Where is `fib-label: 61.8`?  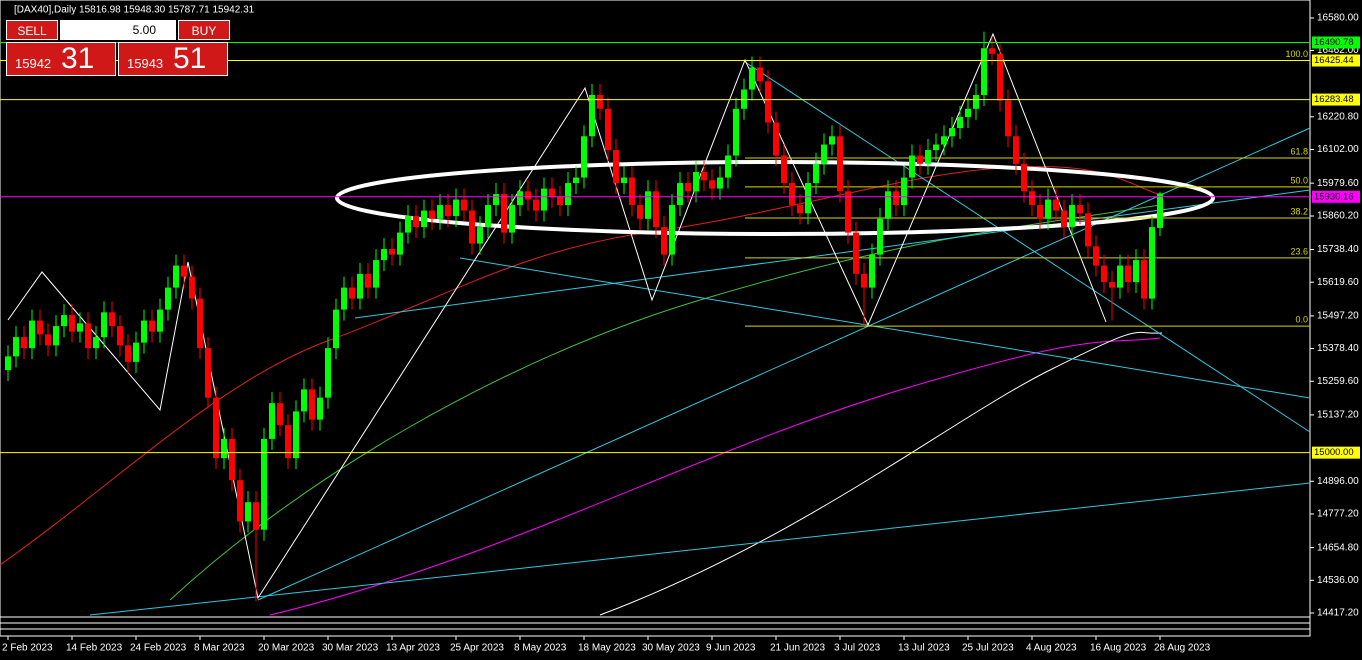
fib-label: 61.8 is located at coordinates (1299, 151).